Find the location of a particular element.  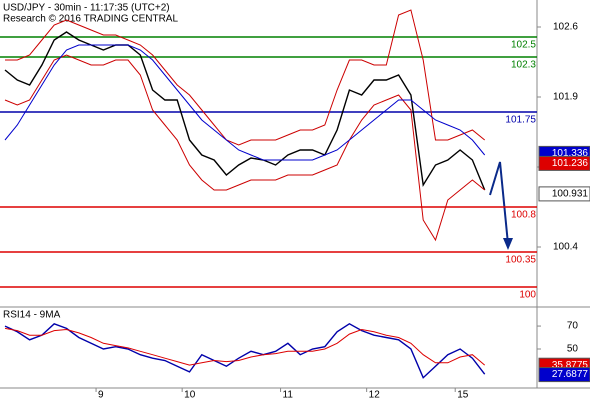

price-tag-label: 100.931 is located at coordinates (570, 194).